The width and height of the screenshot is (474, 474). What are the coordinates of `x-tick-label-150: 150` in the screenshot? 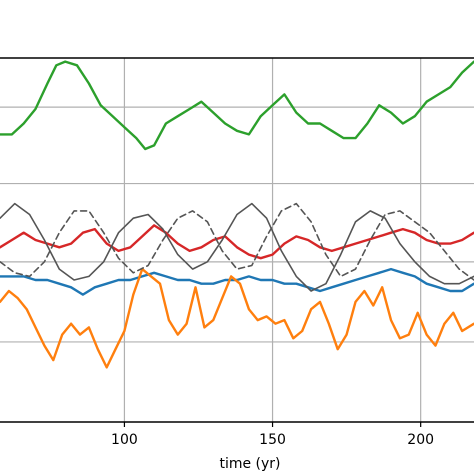 It's located at (272, 440).